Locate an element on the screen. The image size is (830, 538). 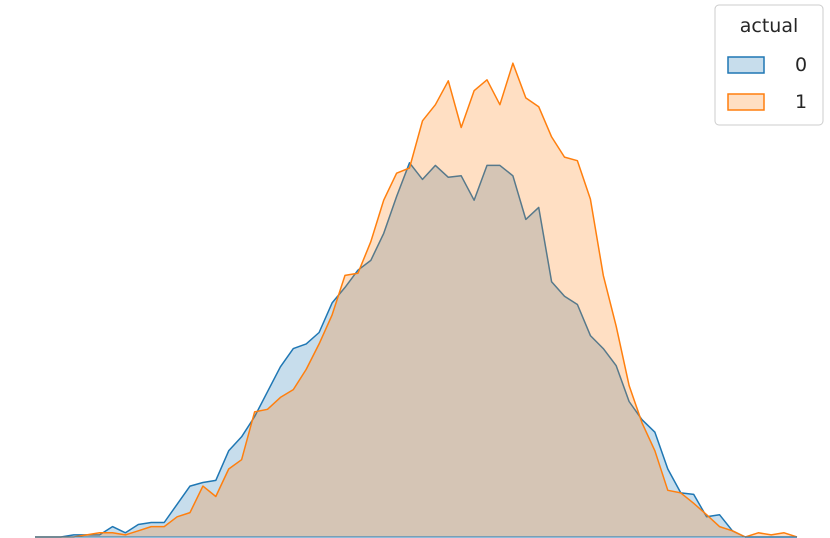
legend-frame is located at coordinates (769, 65).